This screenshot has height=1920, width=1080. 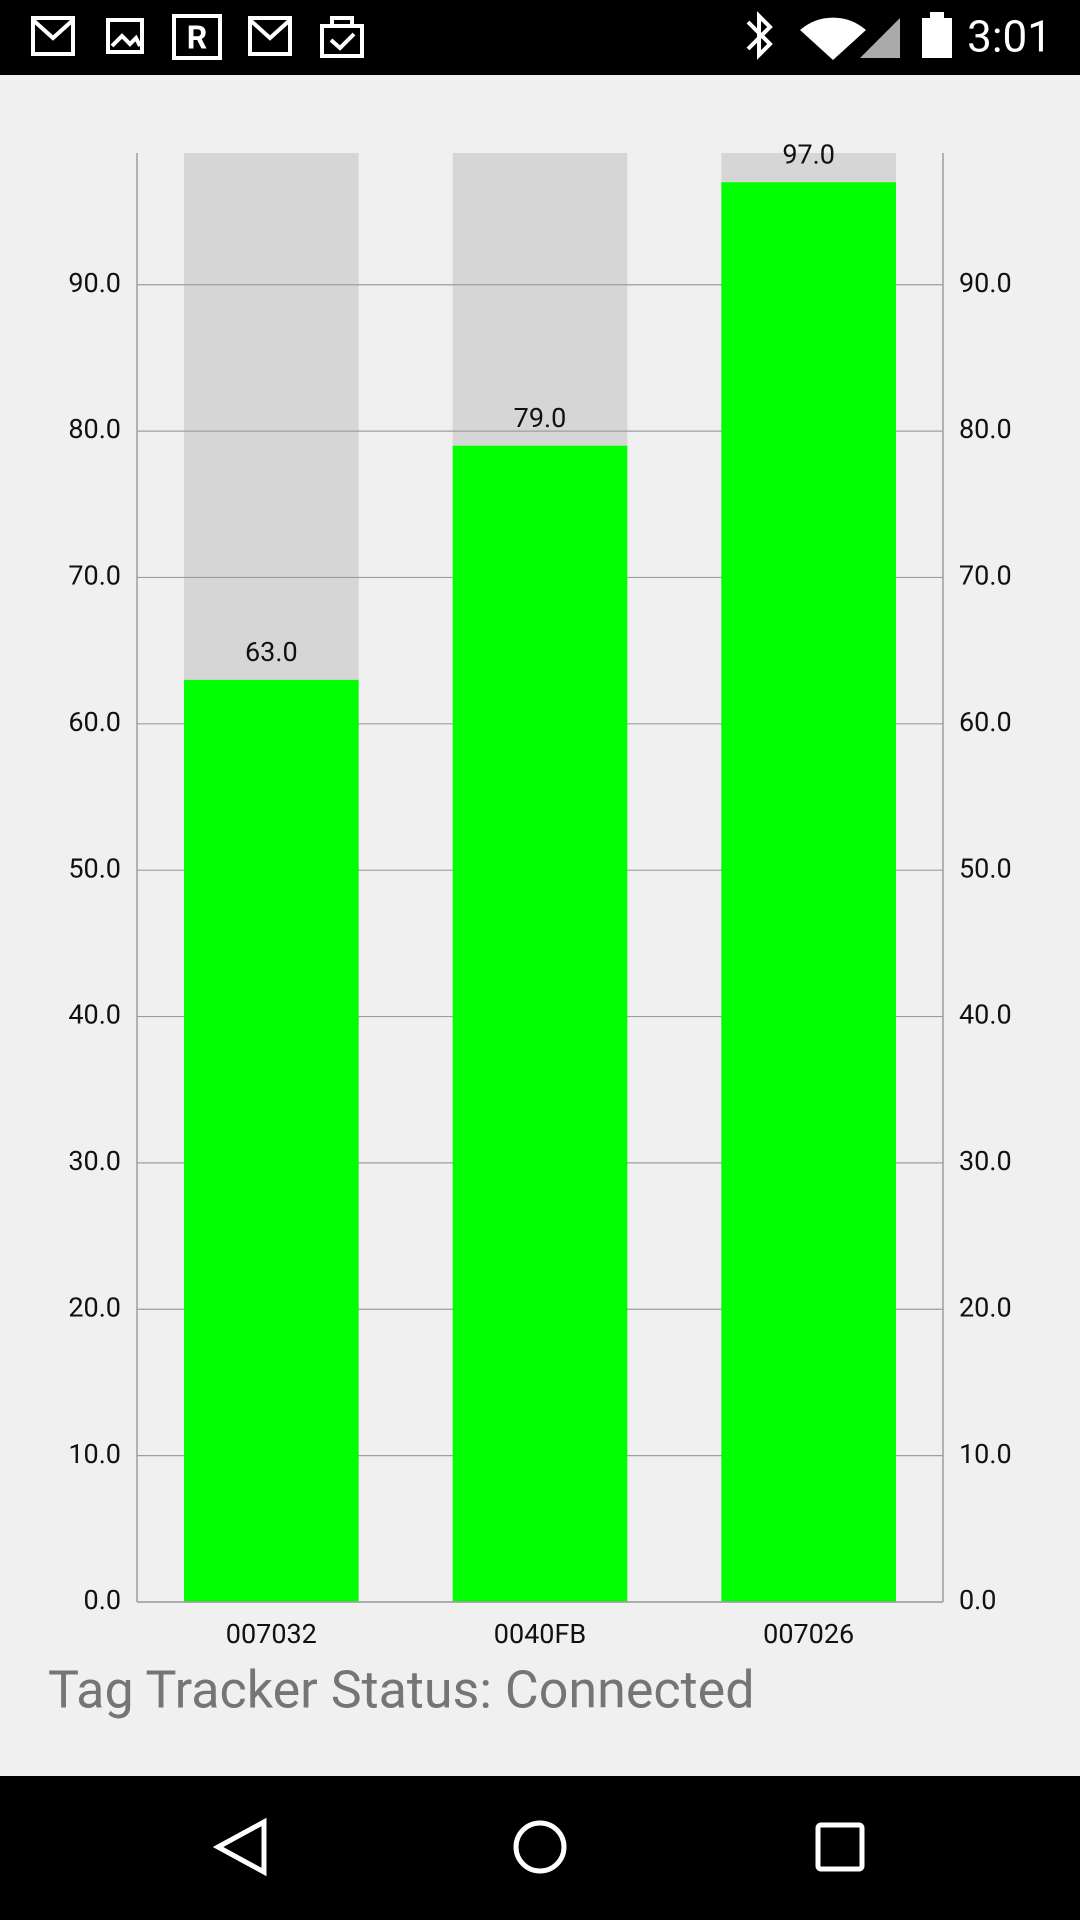 I want to click on x-tick-label: 007032, so click(x=271, y=1634).